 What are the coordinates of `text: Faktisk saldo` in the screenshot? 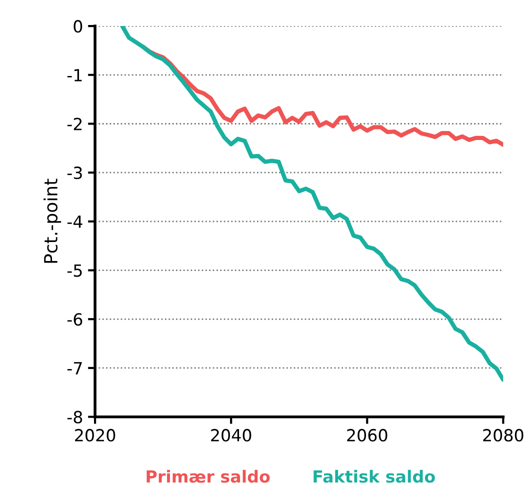 It's located at (374, 476).